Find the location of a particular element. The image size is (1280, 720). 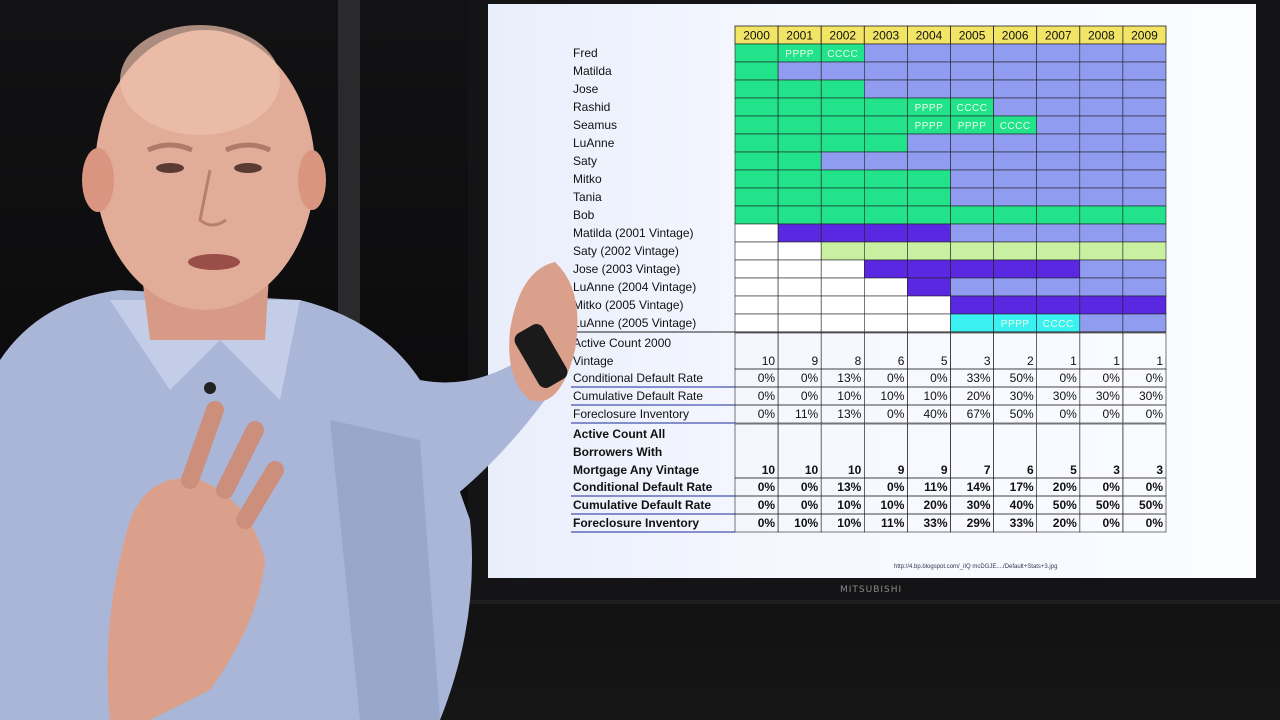

stat-header-line: Borrowers With is located at coordinates (617, 452).